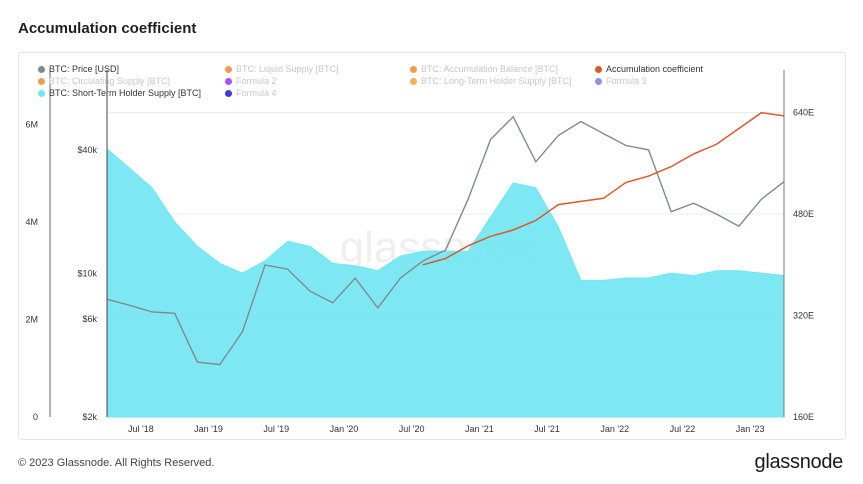  Describe the element at coordinates (141, 429) in the screenshot. I see `x-axis-tick-label: Jul '18` at that location.